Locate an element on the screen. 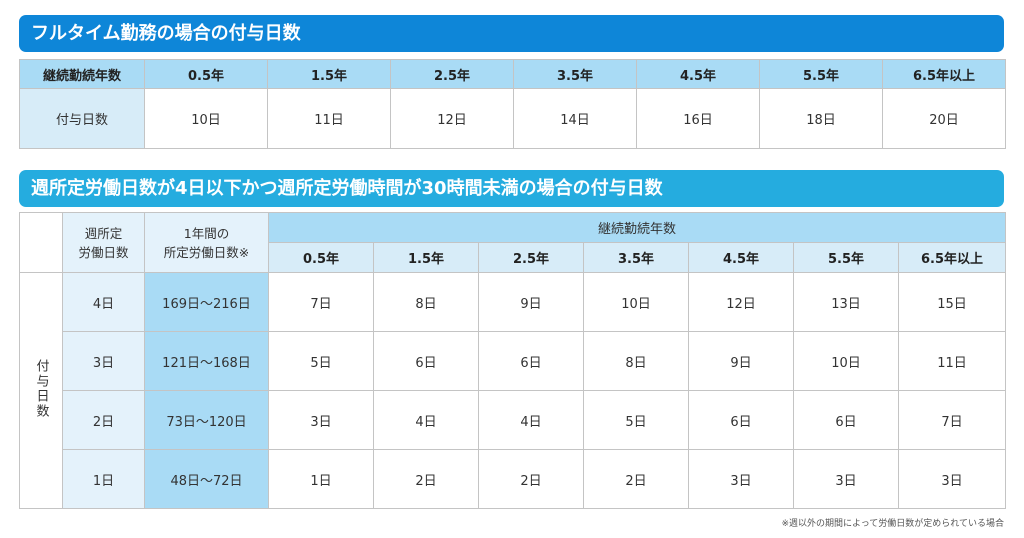  weekly-days-cell: 4日 is located at coordinates (103, 302).